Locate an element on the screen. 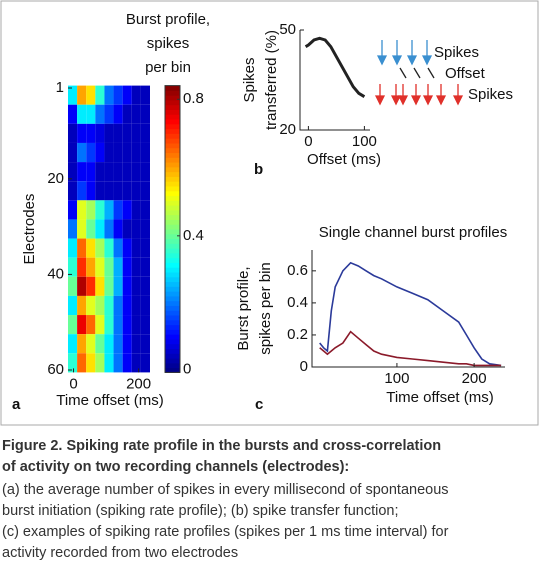  panel-label: c is located at coordinates (259, 404).